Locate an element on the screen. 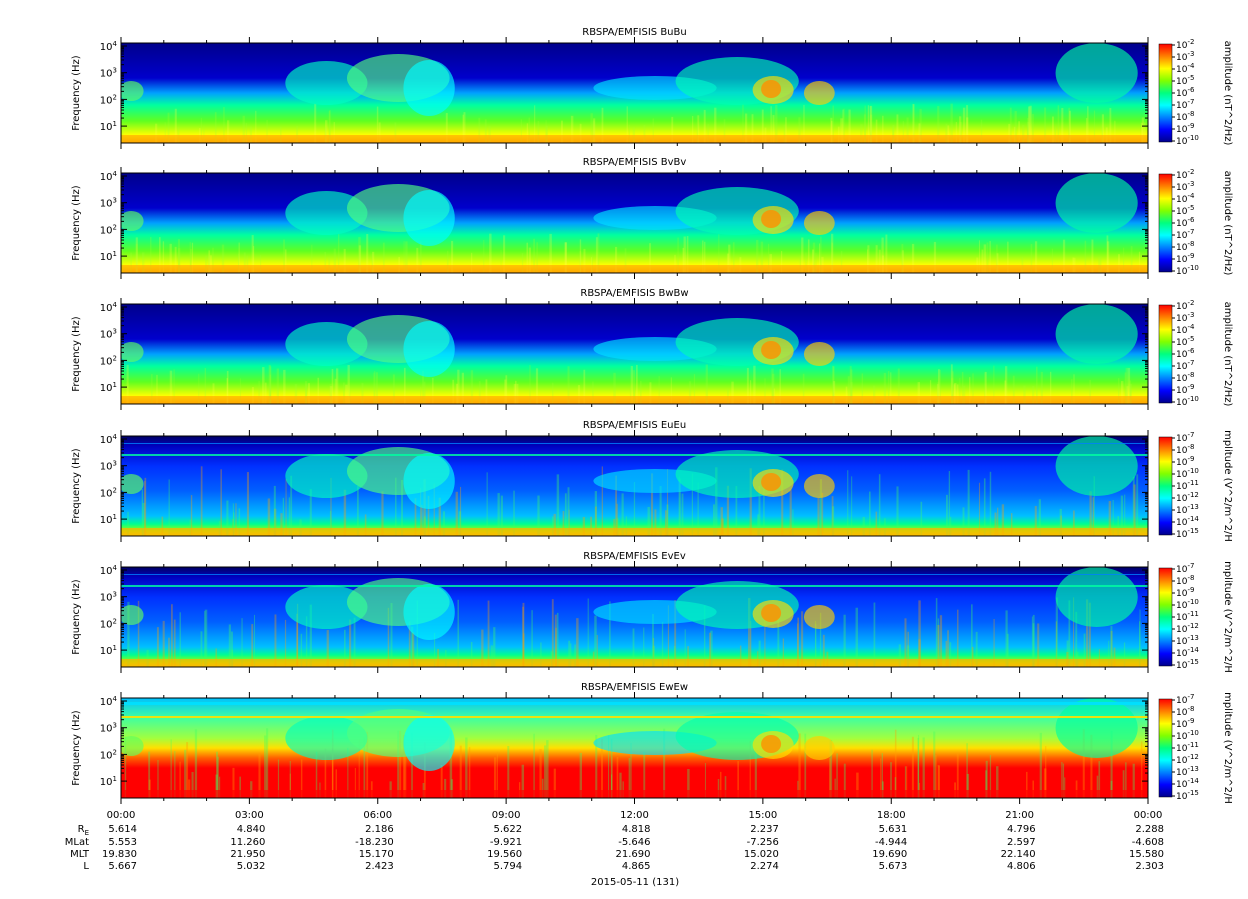 Image resolution: width=1248 pixels, height=899 pixels. panel-title: RBSPA/EMFISIS EvEv is located at coordinates (634, 556).